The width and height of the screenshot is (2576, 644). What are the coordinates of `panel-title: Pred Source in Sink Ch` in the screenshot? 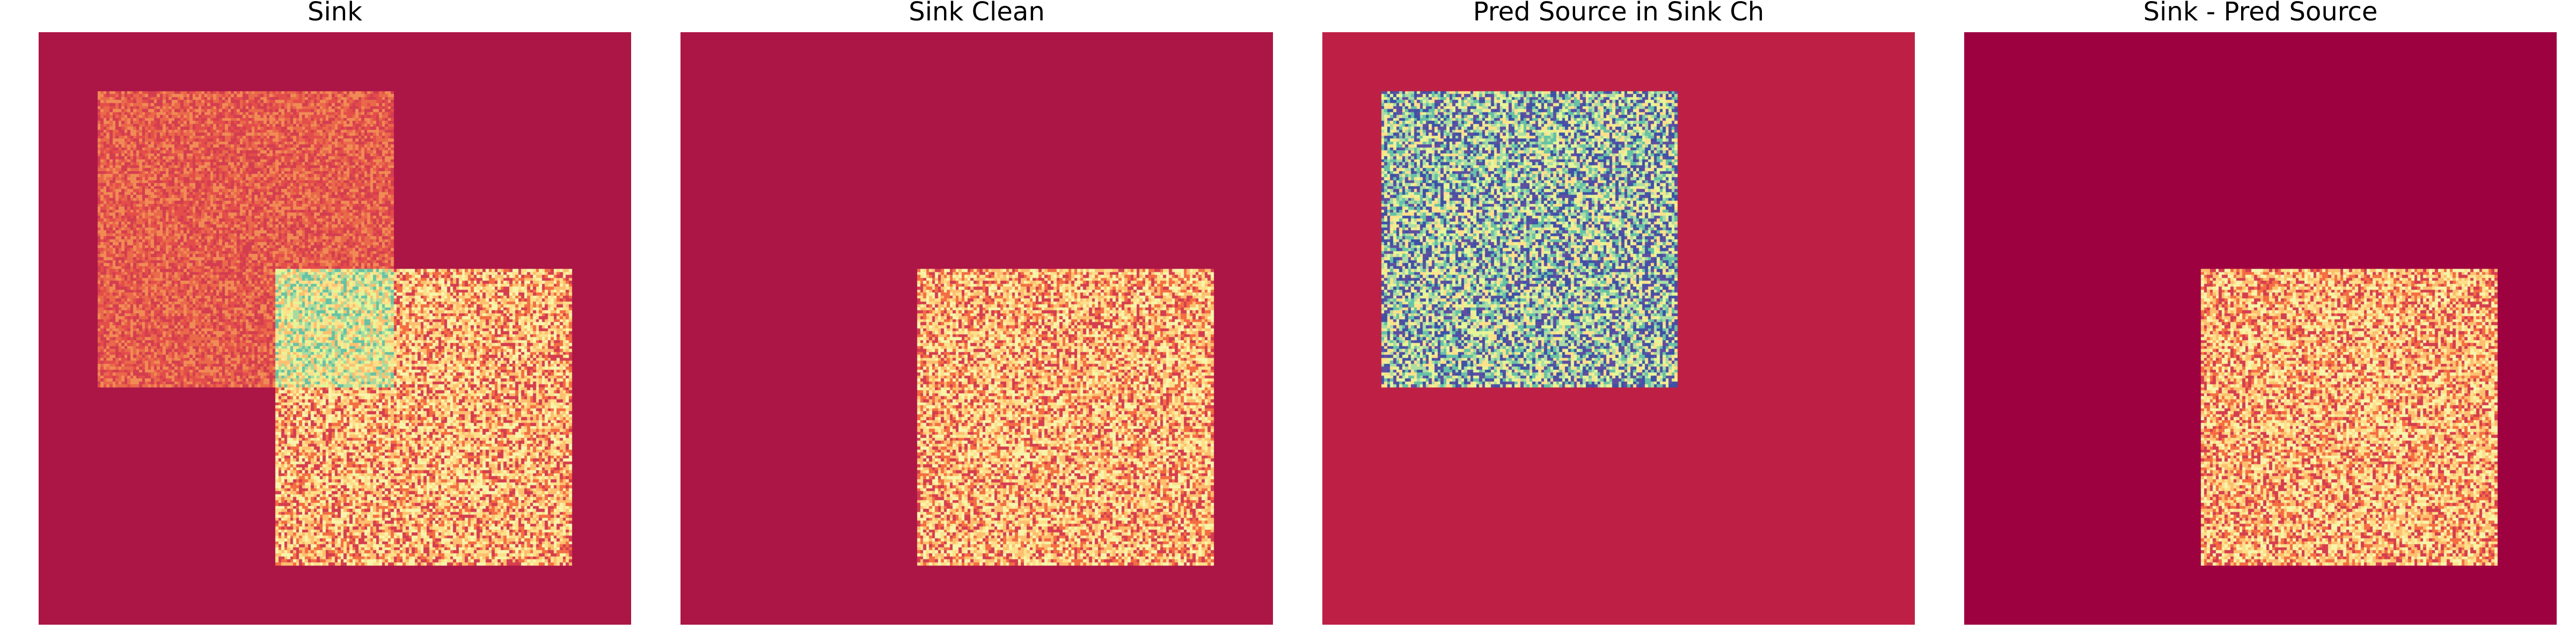 It's located at (1619, 13).